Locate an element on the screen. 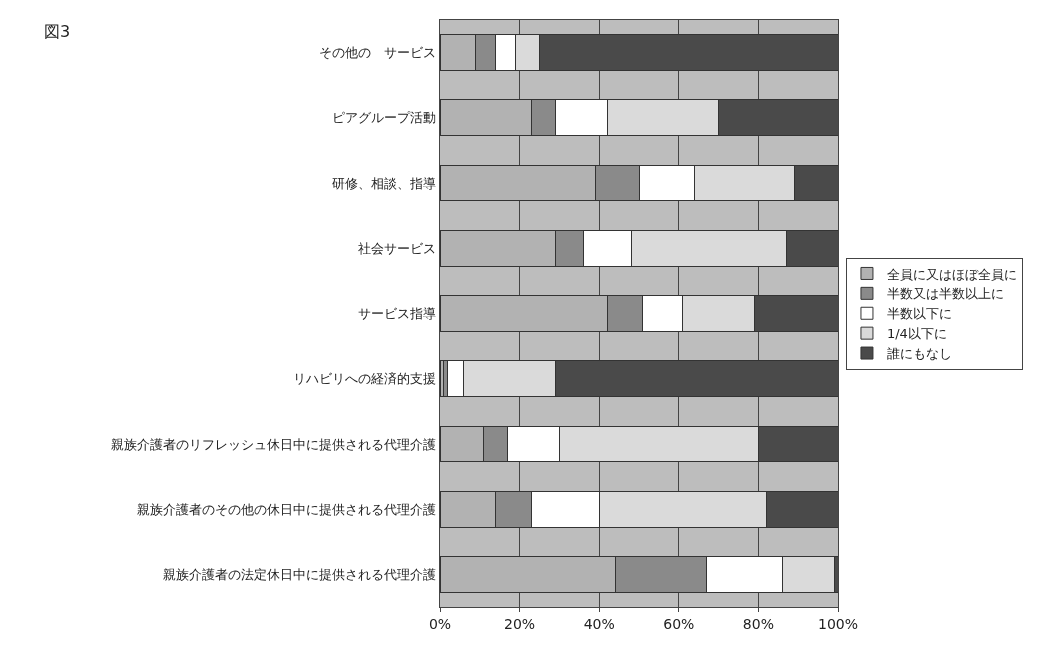 The image size is (1038, 657). x-tick-label: 100% is located at coordinates (838, 623).